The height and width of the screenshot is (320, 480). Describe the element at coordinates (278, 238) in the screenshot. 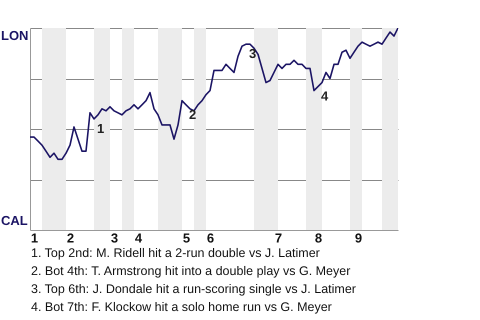

I see `x-tick-label: 7` at that location.